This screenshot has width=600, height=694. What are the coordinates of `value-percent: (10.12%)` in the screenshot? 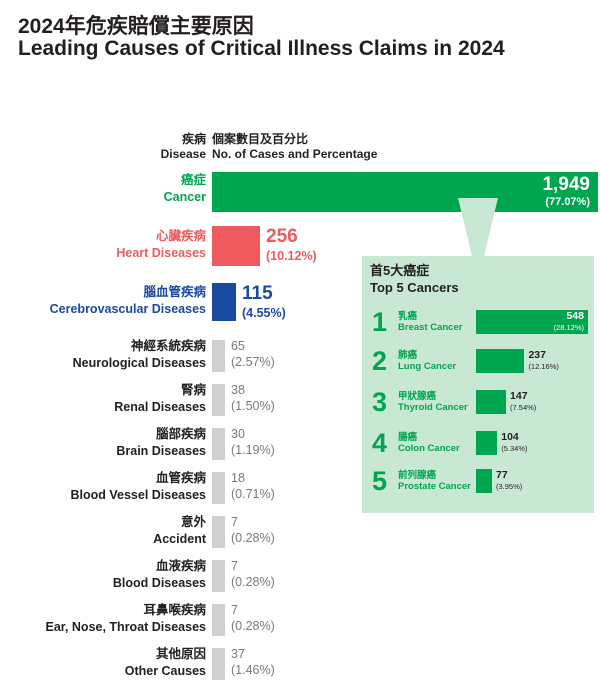 It's located at (291, 256).